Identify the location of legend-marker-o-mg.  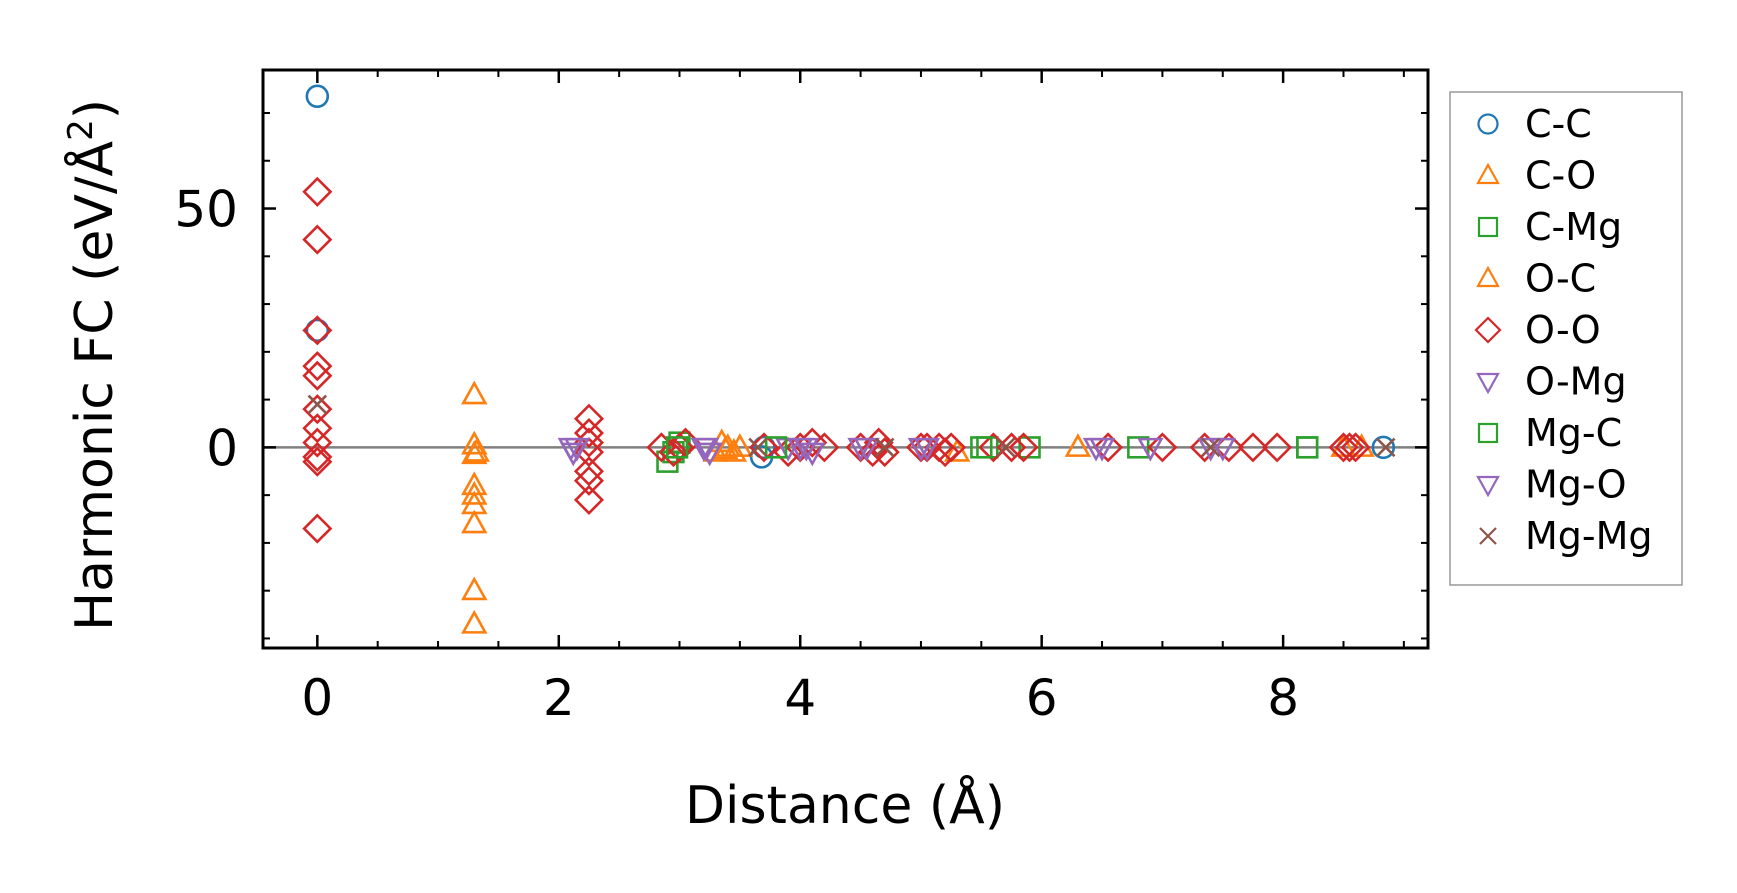
(1488, 383).